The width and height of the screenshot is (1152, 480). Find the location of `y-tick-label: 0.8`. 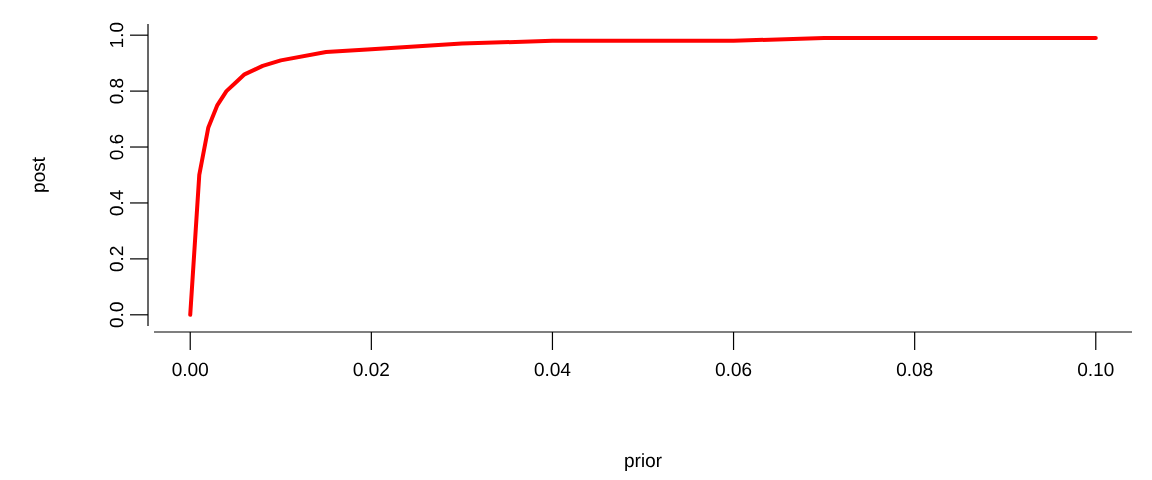

y-tick-label: 0.8 is located at coordinates (116, 91).